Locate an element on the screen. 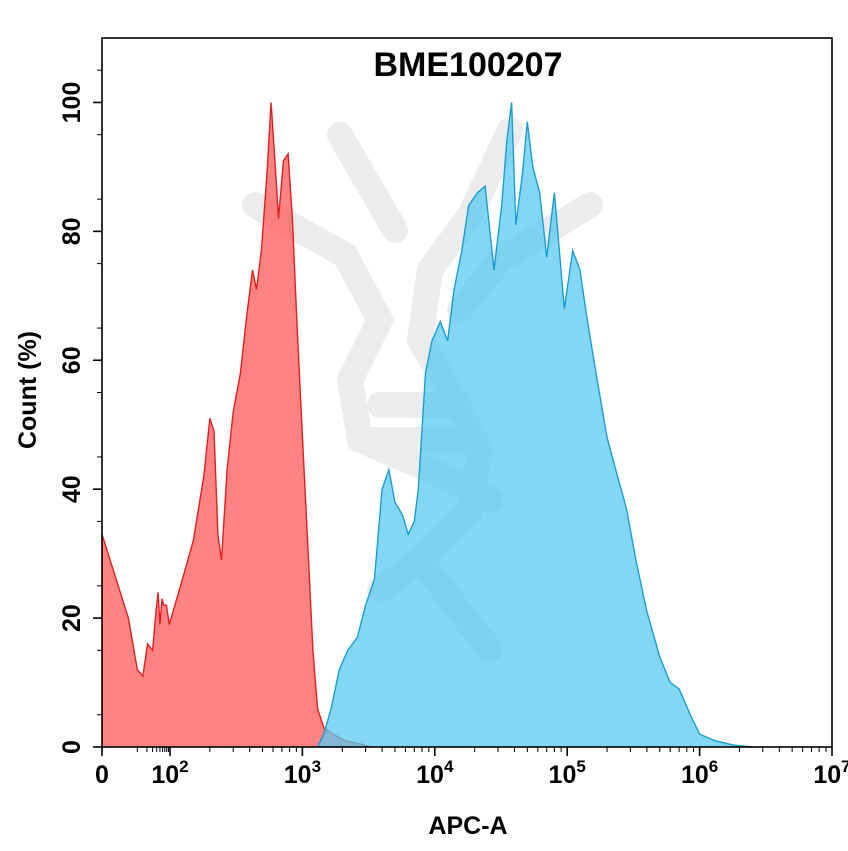 The width and height of the screenshot is (848, 851). x-tick-label: 10⁴ is located at coordinates (435, 773).